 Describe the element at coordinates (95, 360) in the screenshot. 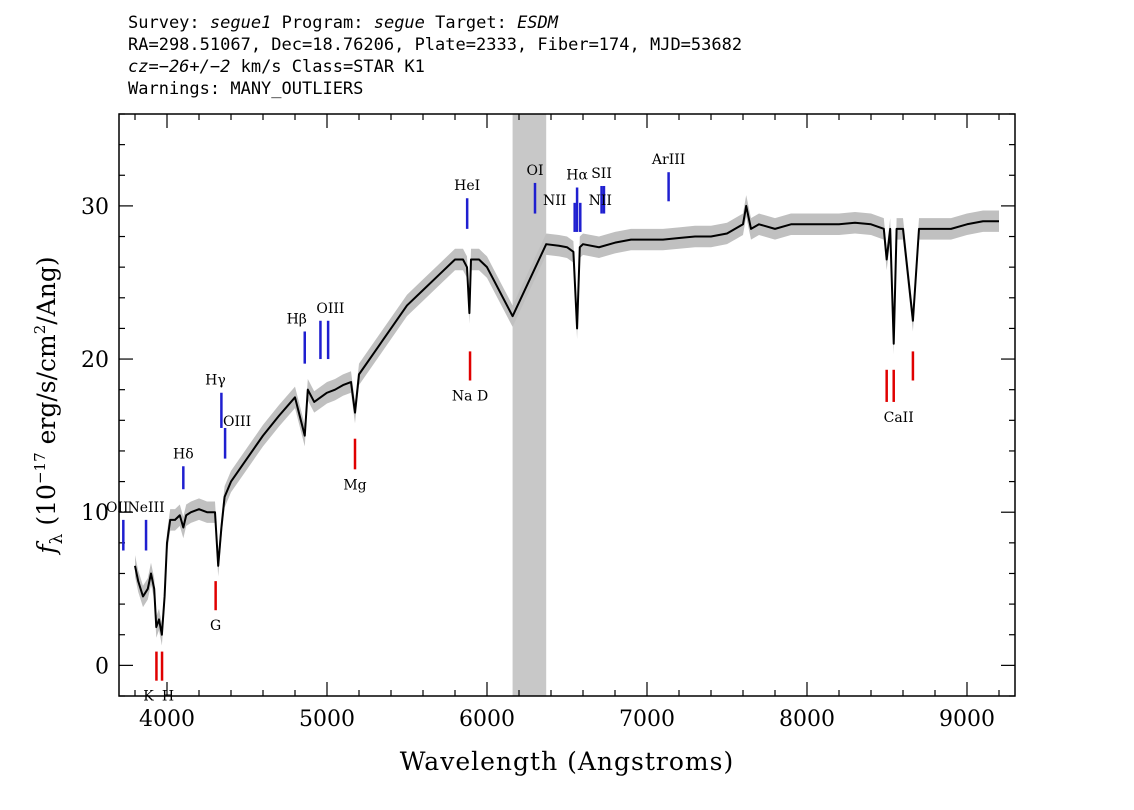

I see `y-tick-label: 20` at that location.